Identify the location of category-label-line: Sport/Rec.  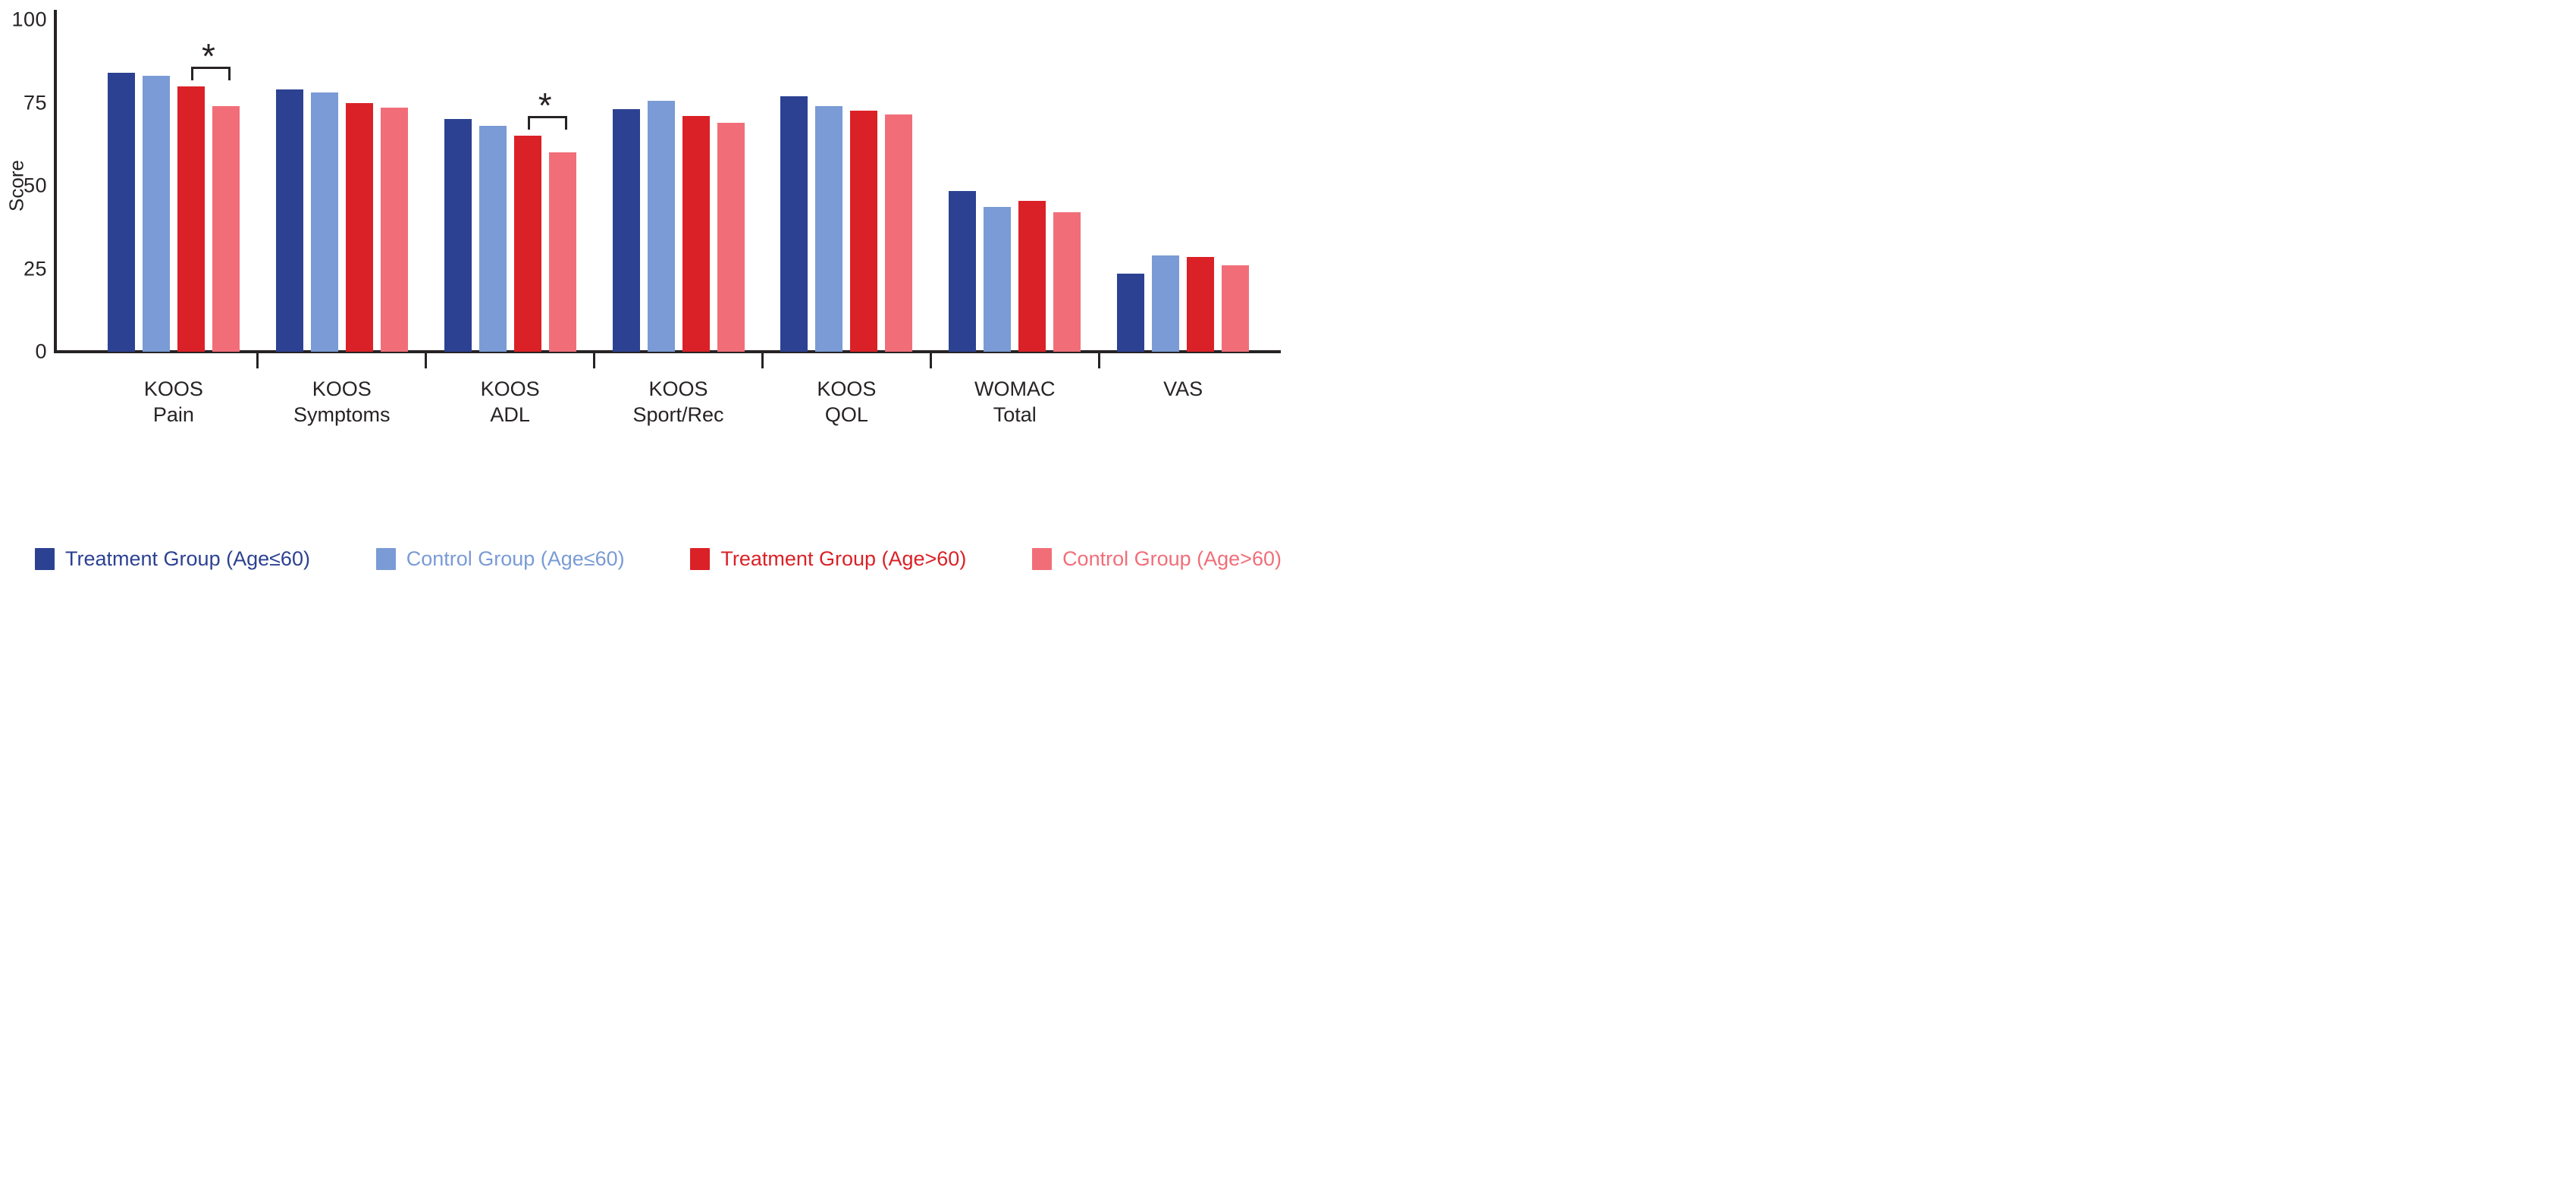
(678, 414).